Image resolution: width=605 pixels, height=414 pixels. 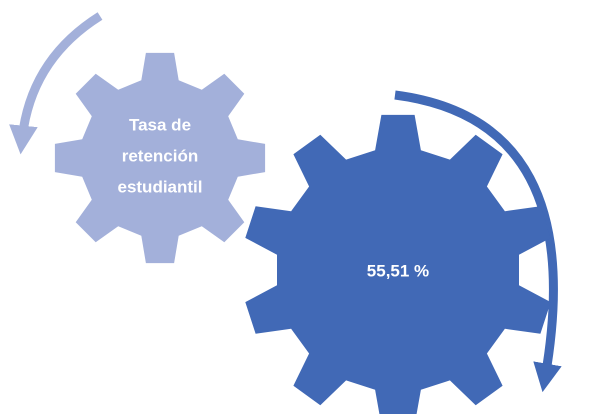 I want to click on cycle-arrow, so click(x=56, y=83).